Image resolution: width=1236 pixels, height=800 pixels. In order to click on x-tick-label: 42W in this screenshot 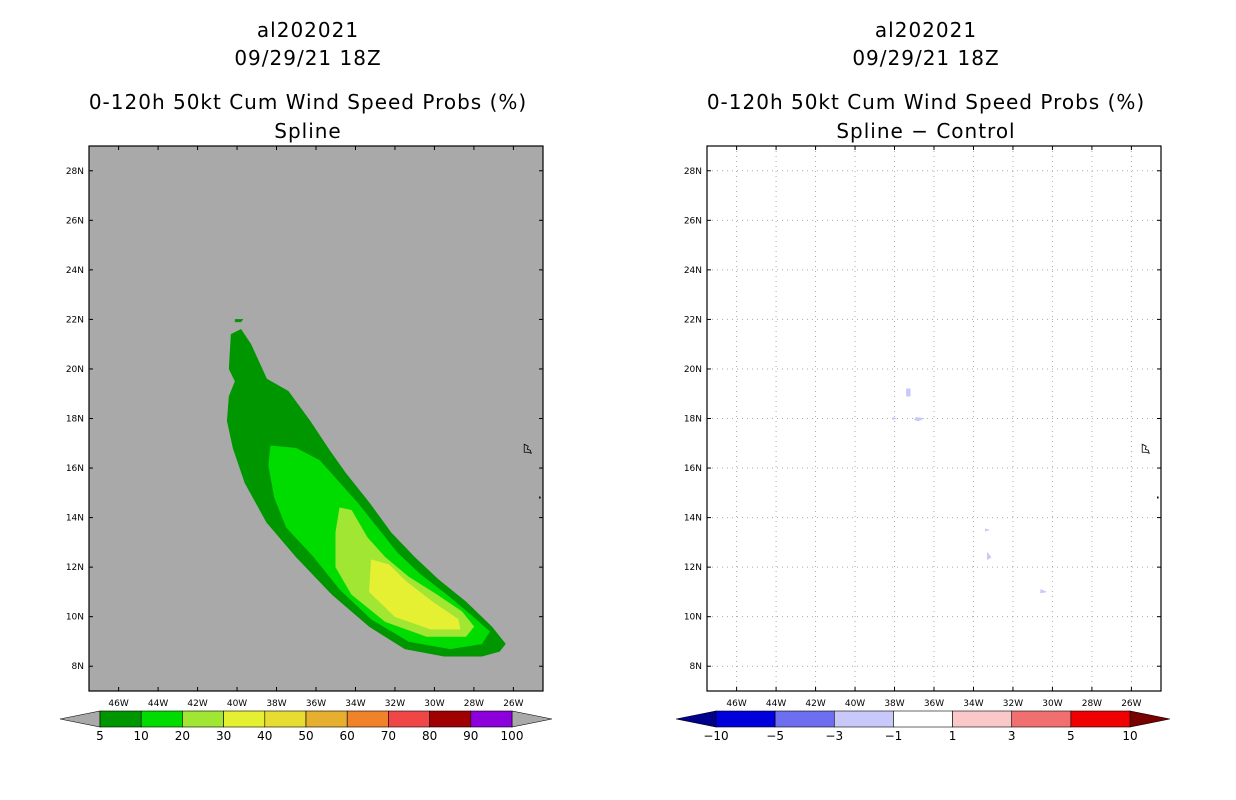, I will do `click(197, 704)`.